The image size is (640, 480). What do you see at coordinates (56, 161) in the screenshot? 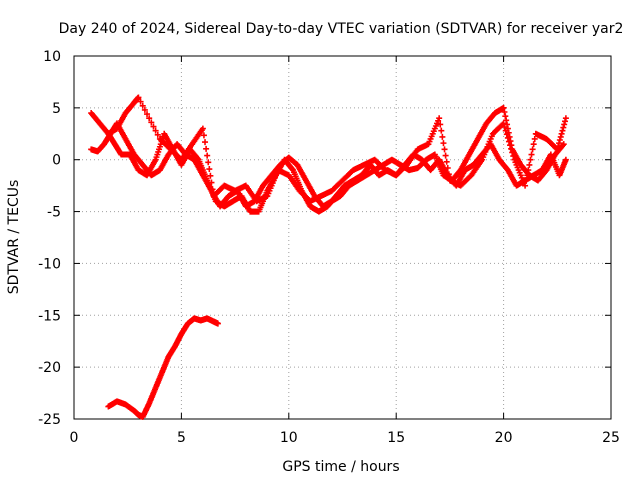
I see `y-tick-label: 0` at bounding box center [56, 161].